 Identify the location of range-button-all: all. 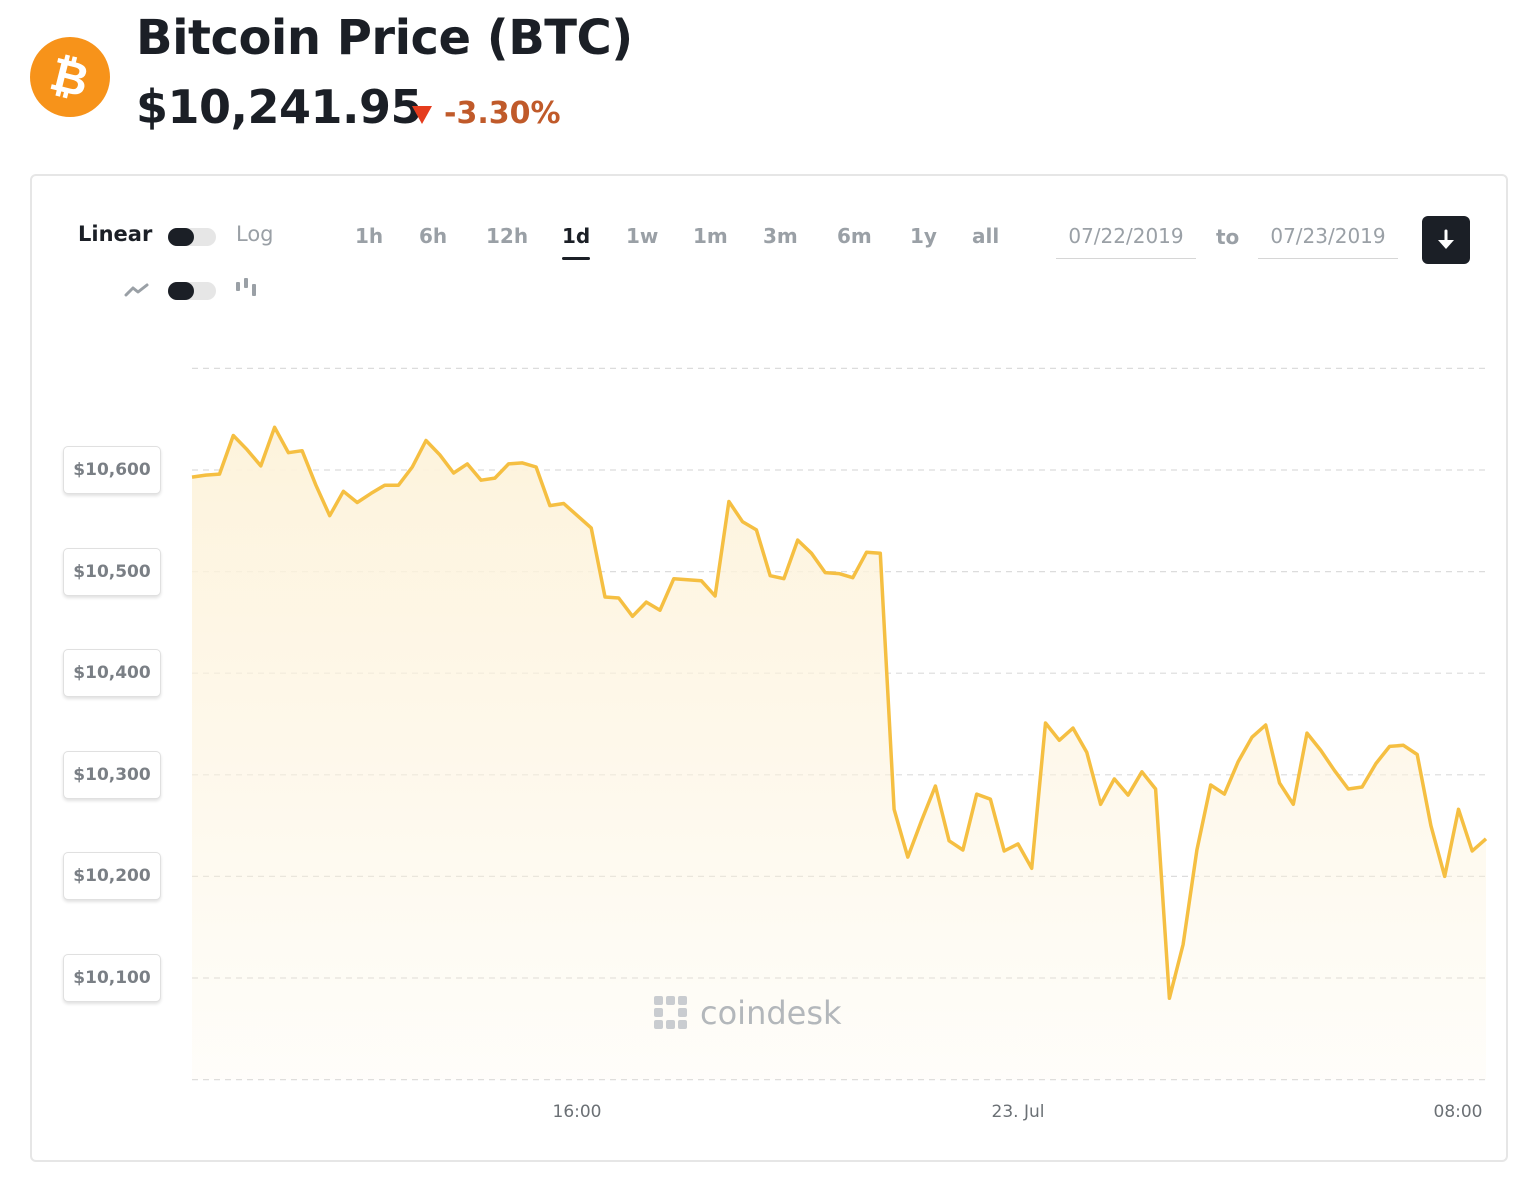
(986, 236).